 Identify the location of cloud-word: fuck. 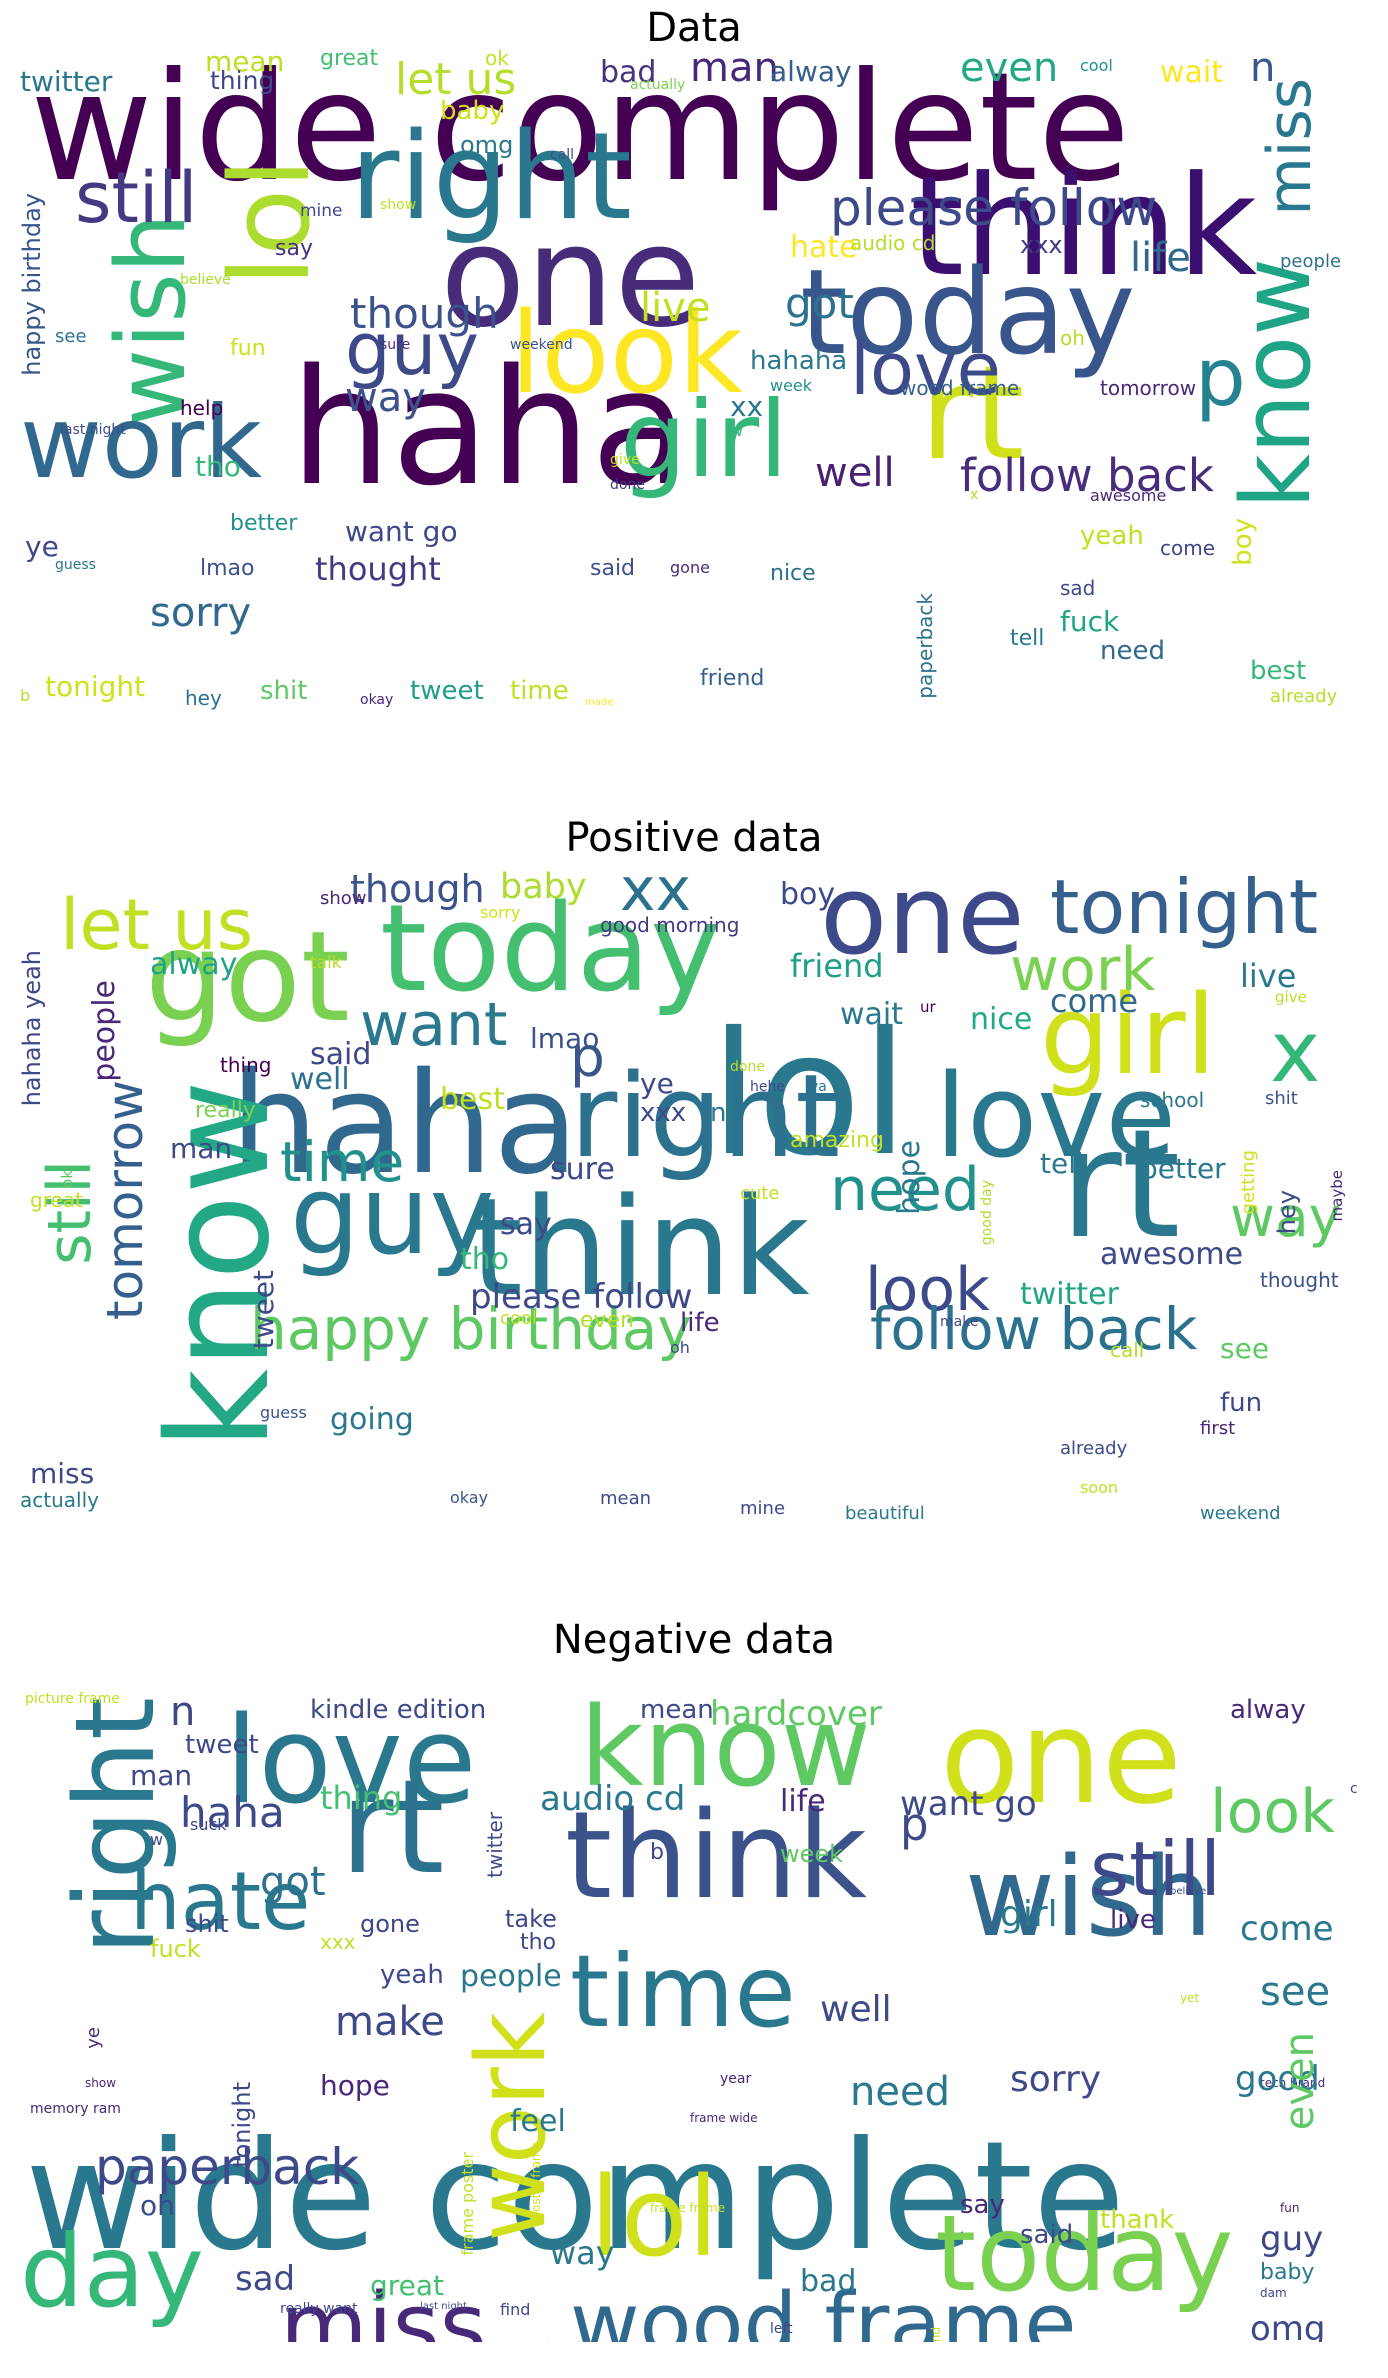
(1090, 621).